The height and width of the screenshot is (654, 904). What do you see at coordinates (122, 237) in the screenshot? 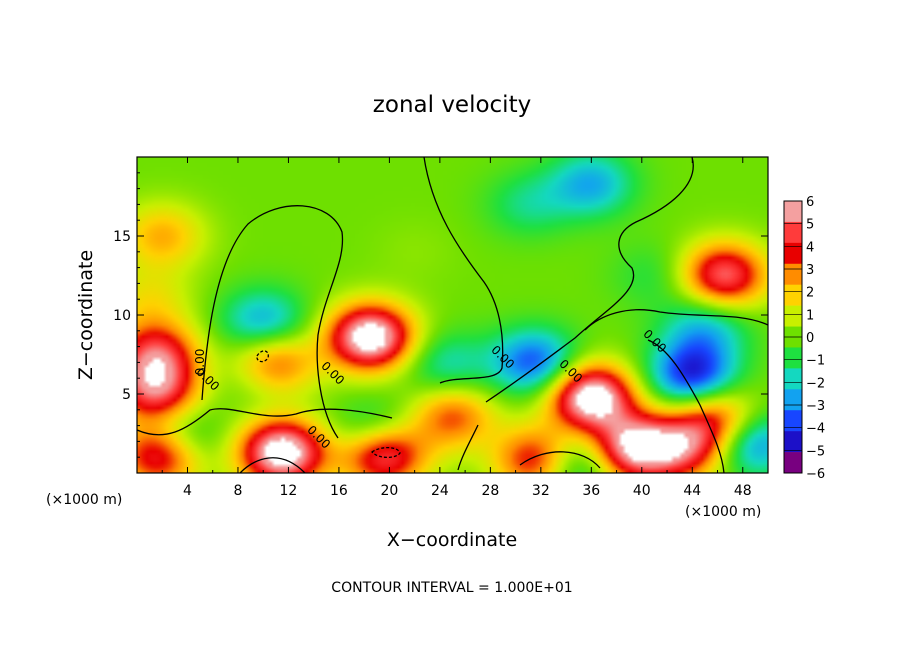
I see `y-tick-label: 15` at bounding box center [122, 237].